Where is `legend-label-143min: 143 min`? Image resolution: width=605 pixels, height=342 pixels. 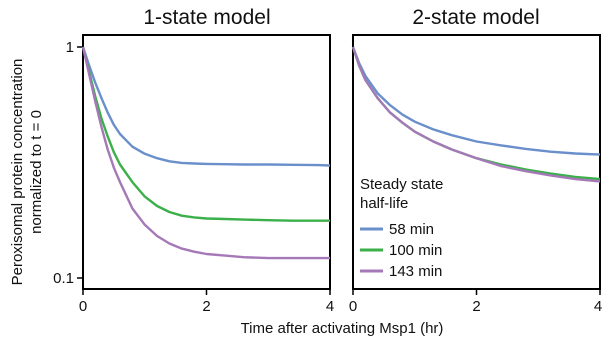
legend-label-143min: 143 min is located at coordinates (415, 271).